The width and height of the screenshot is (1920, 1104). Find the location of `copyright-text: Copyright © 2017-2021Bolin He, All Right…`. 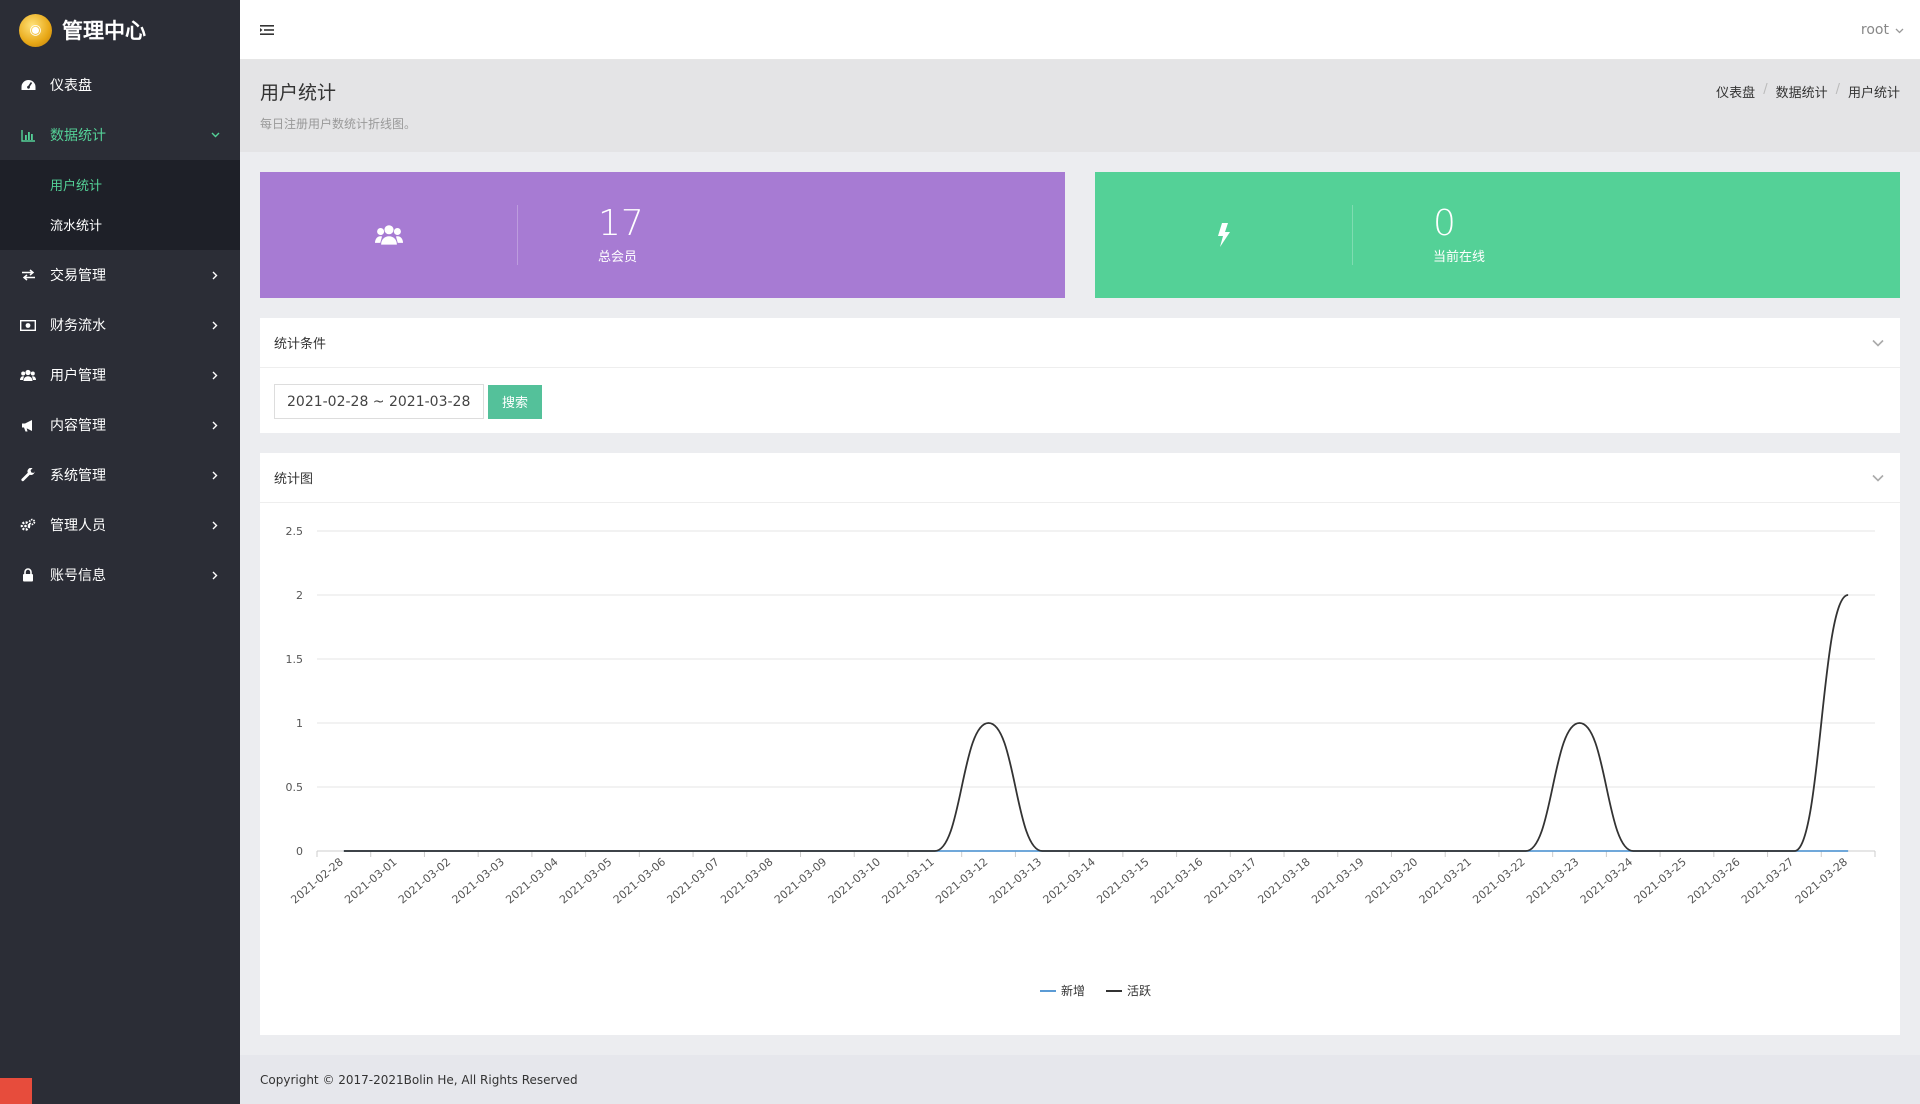

copyright-text: Copyright © 2017-2021Bolin He, All Right… is located at coordinates (419, 1079).